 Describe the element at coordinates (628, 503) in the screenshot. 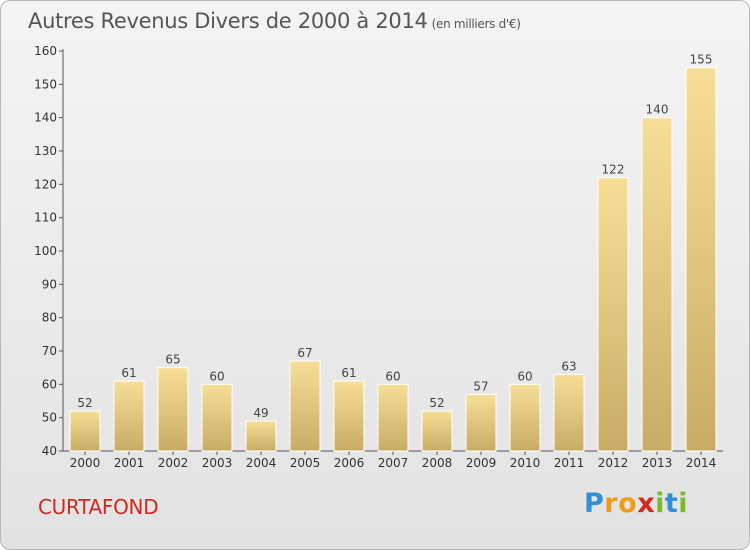

I see `logo-letter: o` at that location.